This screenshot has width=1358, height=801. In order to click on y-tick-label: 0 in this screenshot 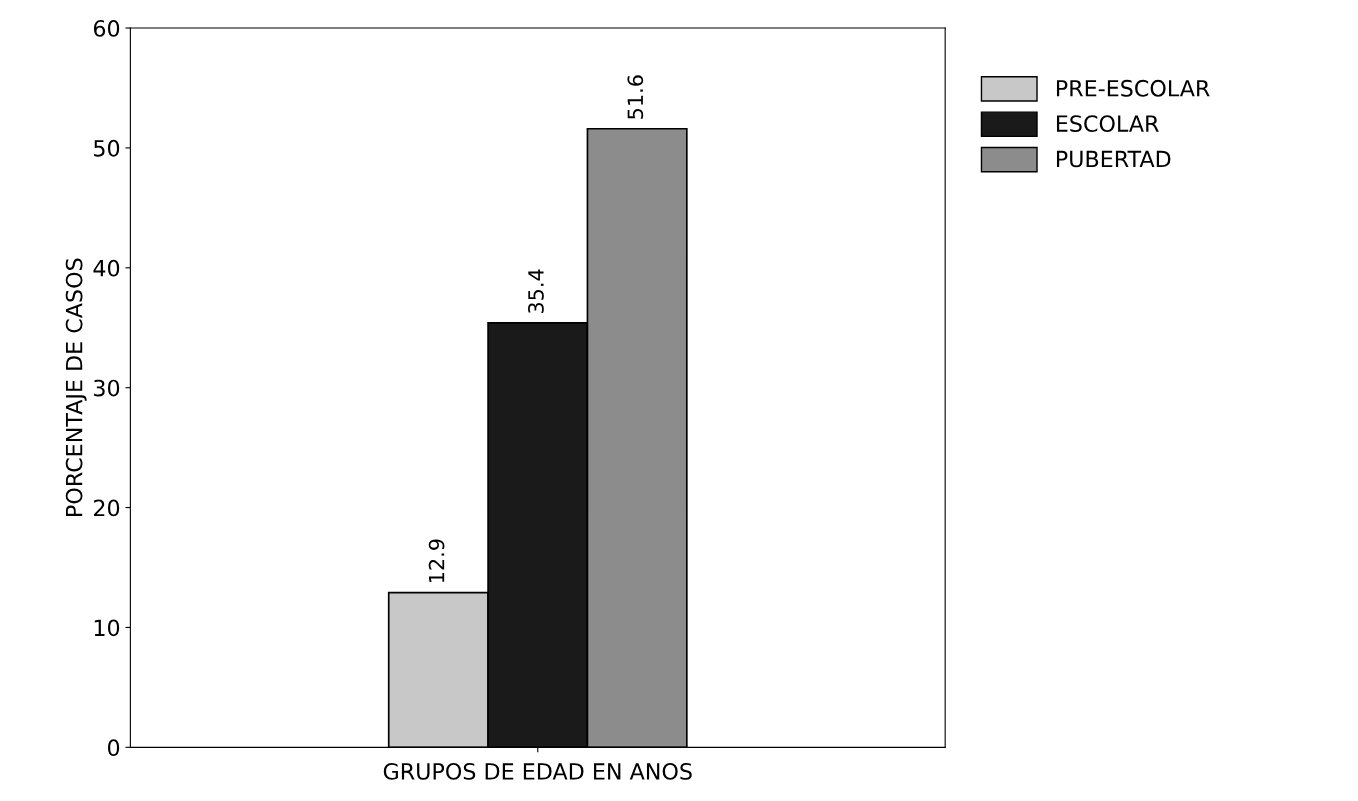, I will do `click(113, 748)`.